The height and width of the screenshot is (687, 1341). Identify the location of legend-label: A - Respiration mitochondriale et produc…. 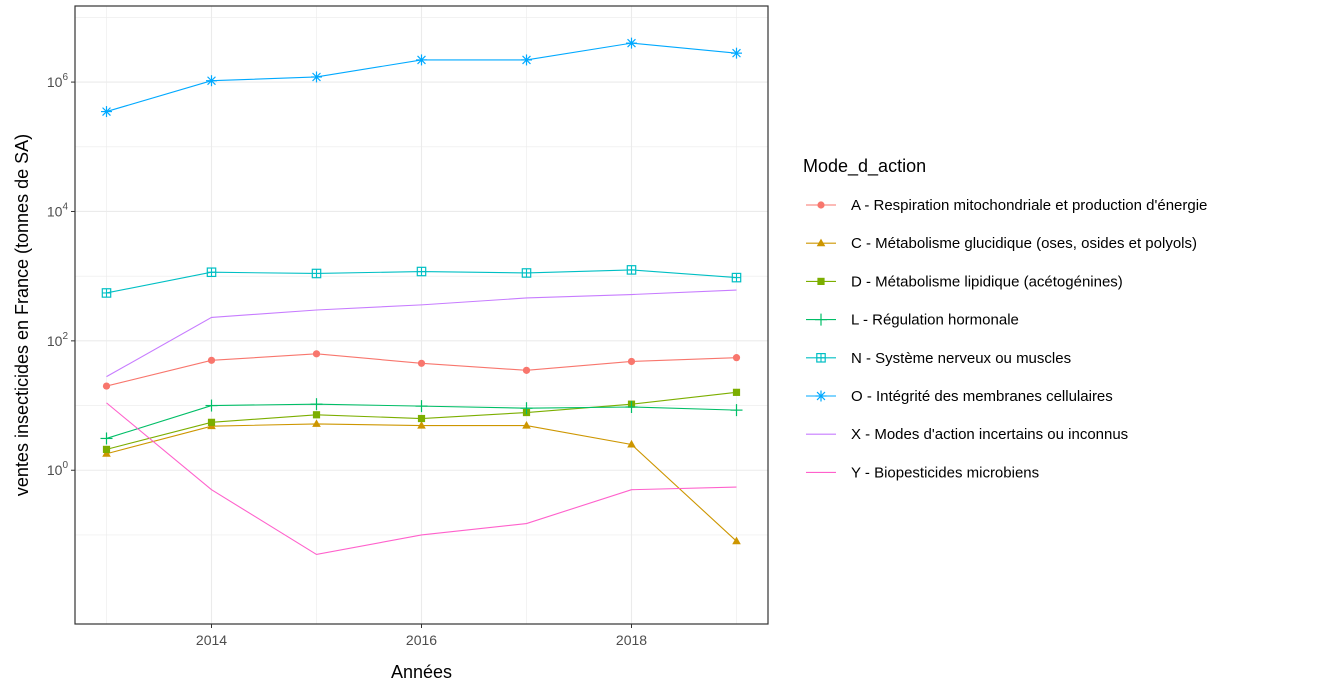
(1029, 205).